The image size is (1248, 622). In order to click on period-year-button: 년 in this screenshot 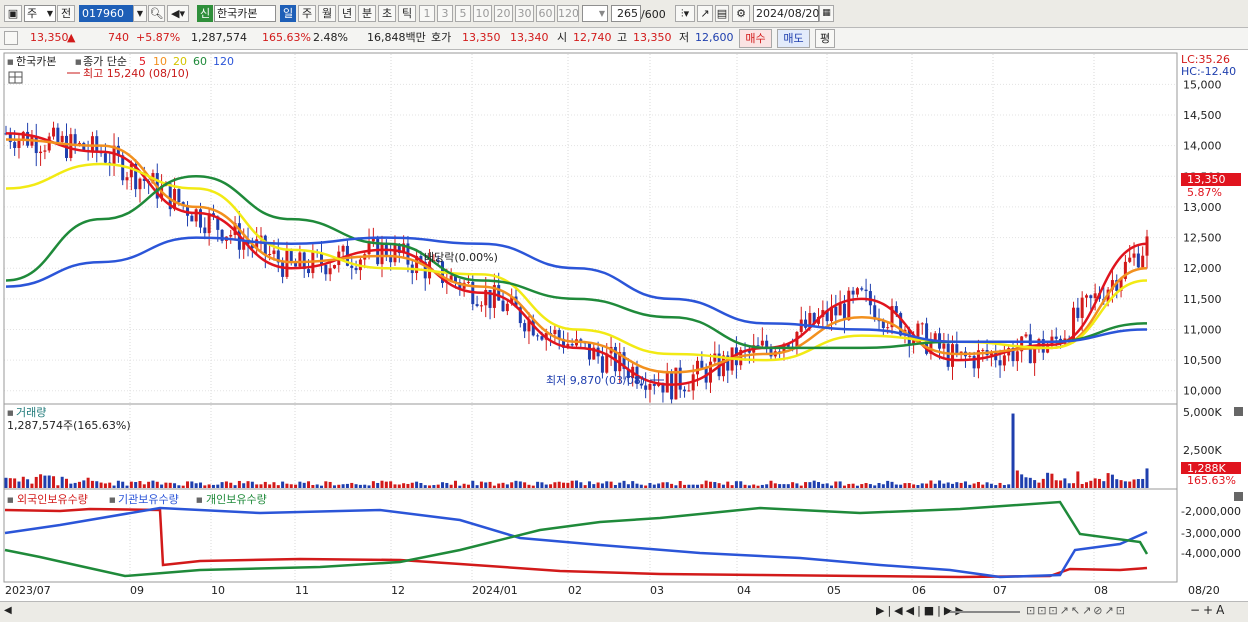, I will do `click(347, 13)`.